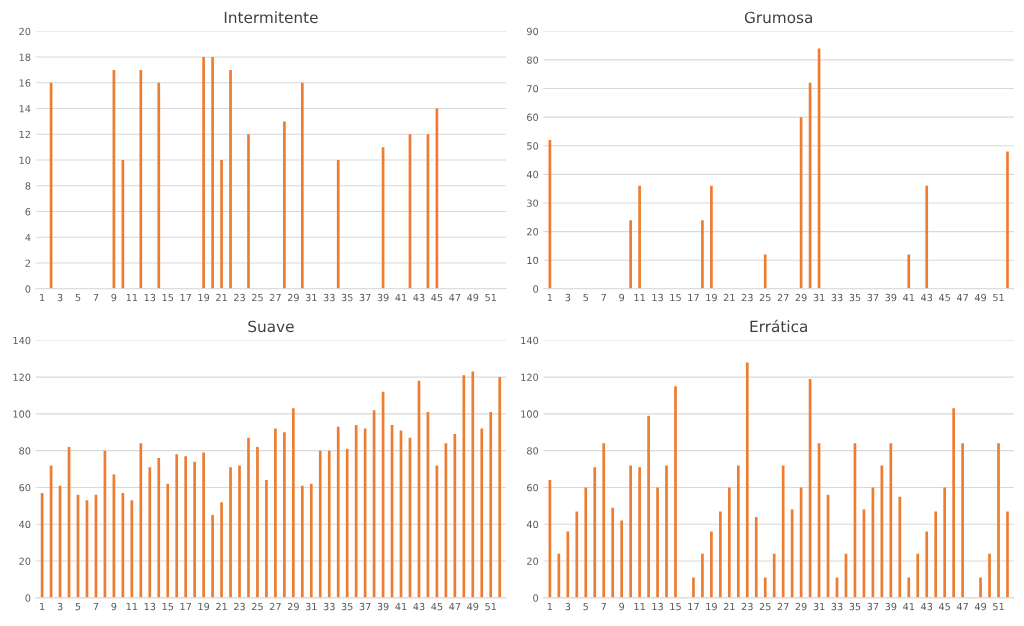 The height and width of the screenshot is (626, 1024). I want to click on y-tick-label: 2, so click(28, 263).